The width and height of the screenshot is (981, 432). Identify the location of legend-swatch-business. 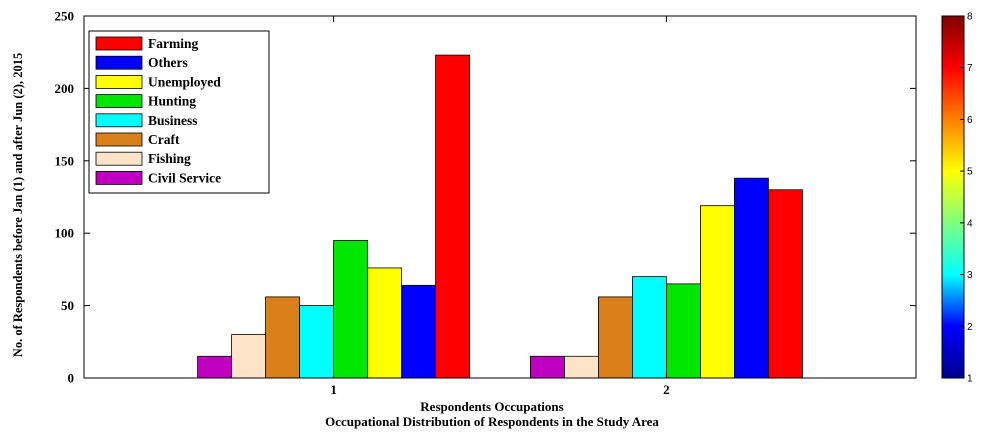
(119, 120).